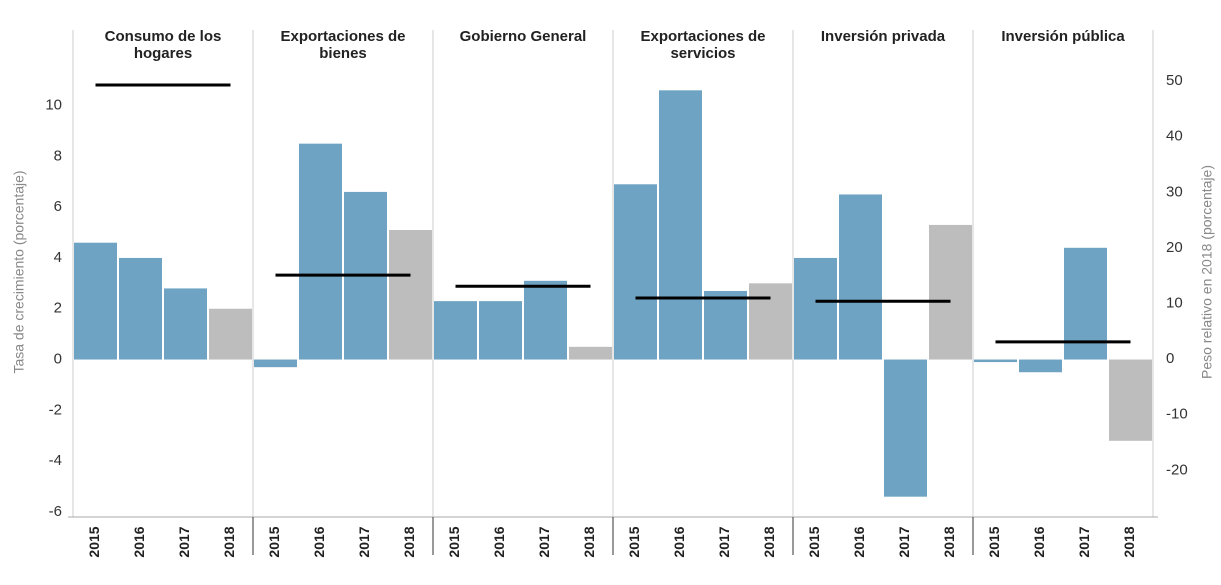  I want to click on y2-tick-label: 40, so click(1174, 136).